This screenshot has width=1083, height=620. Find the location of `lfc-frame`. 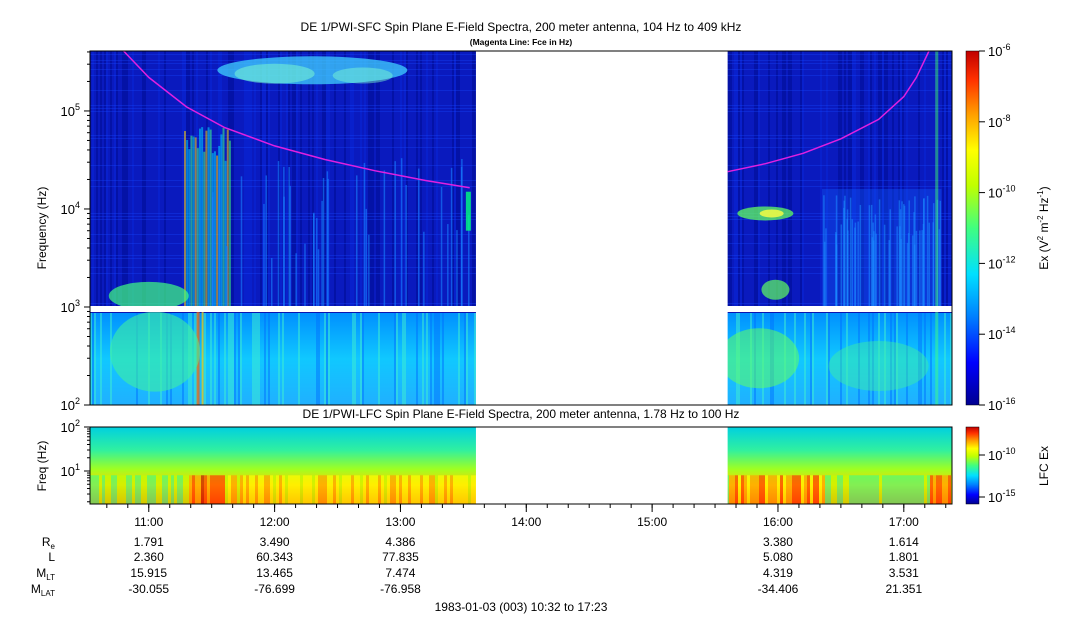

lfc-frame is located at coordinates (521, 465).